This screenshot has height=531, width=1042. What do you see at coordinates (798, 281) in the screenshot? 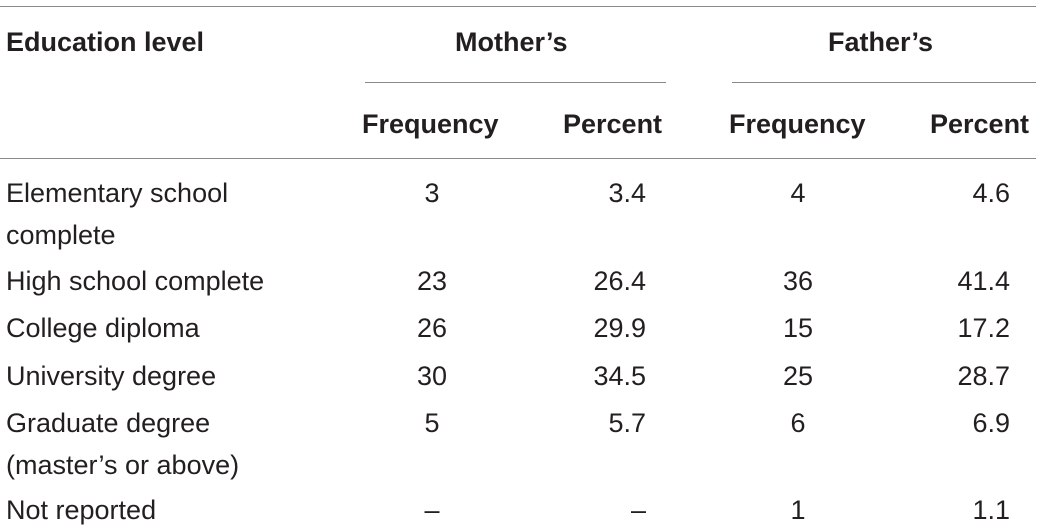
I see `father-frequency-cell: 36` at bounding box center [798, 281].